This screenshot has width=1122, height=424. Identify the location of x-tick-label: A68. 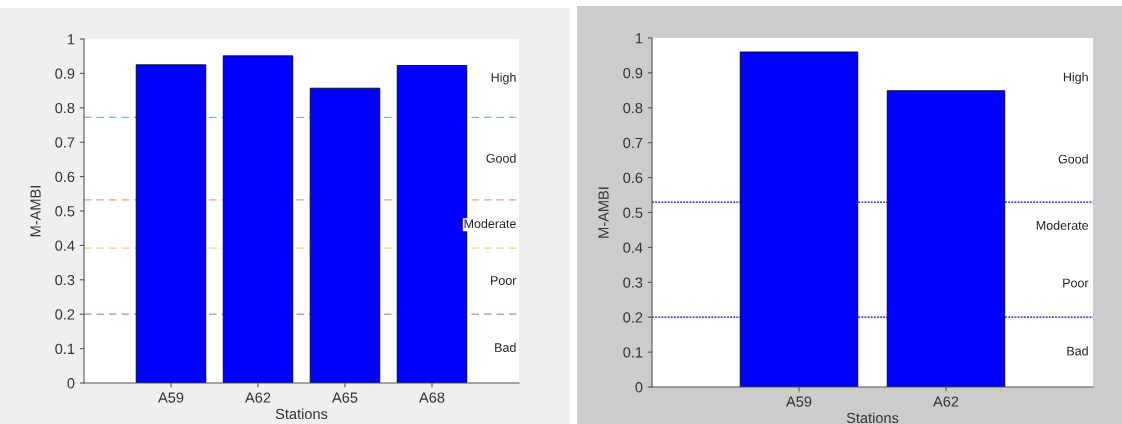
(432, 397).